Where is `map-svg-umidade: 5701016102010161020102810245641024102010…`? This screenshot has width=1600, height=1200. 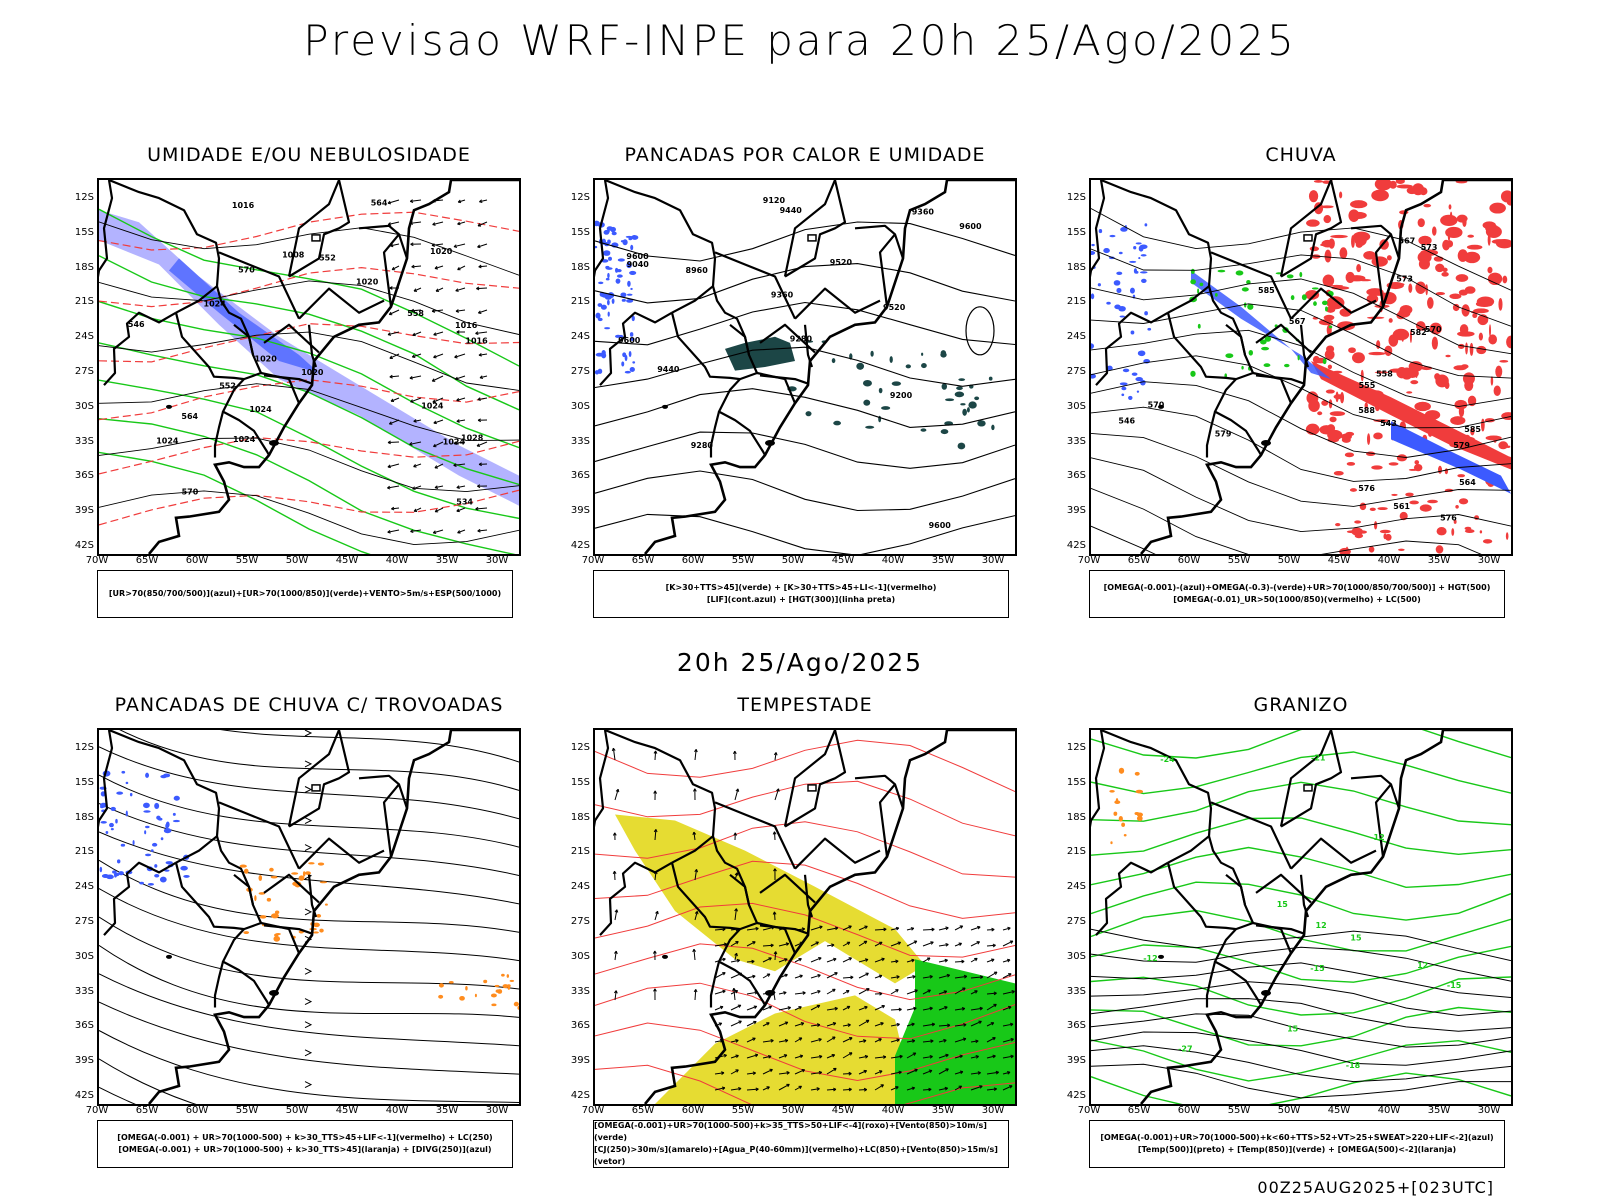 map-svg-umidade: 5701016102010161020102810245641024102010… is located at coordinates (309, 367).